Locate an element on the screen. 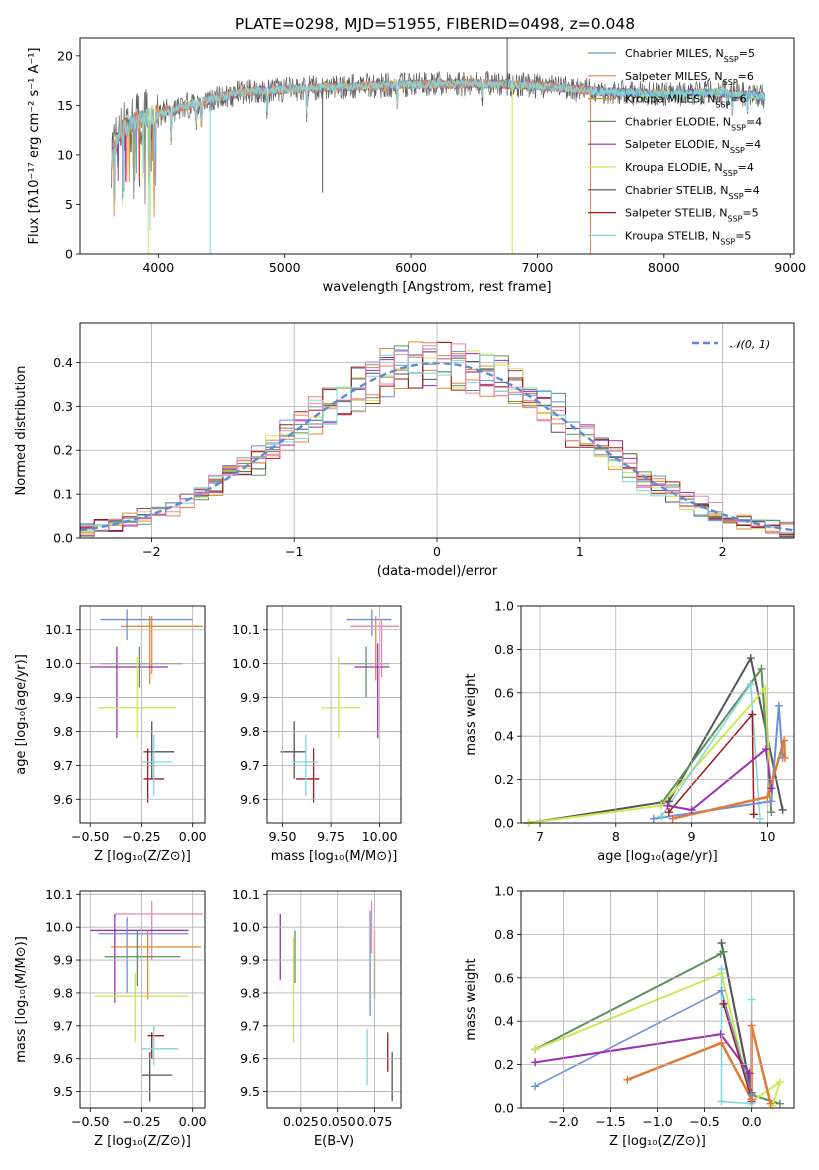  weight-series-chabrier_miles is located at coordinates (718, 762).